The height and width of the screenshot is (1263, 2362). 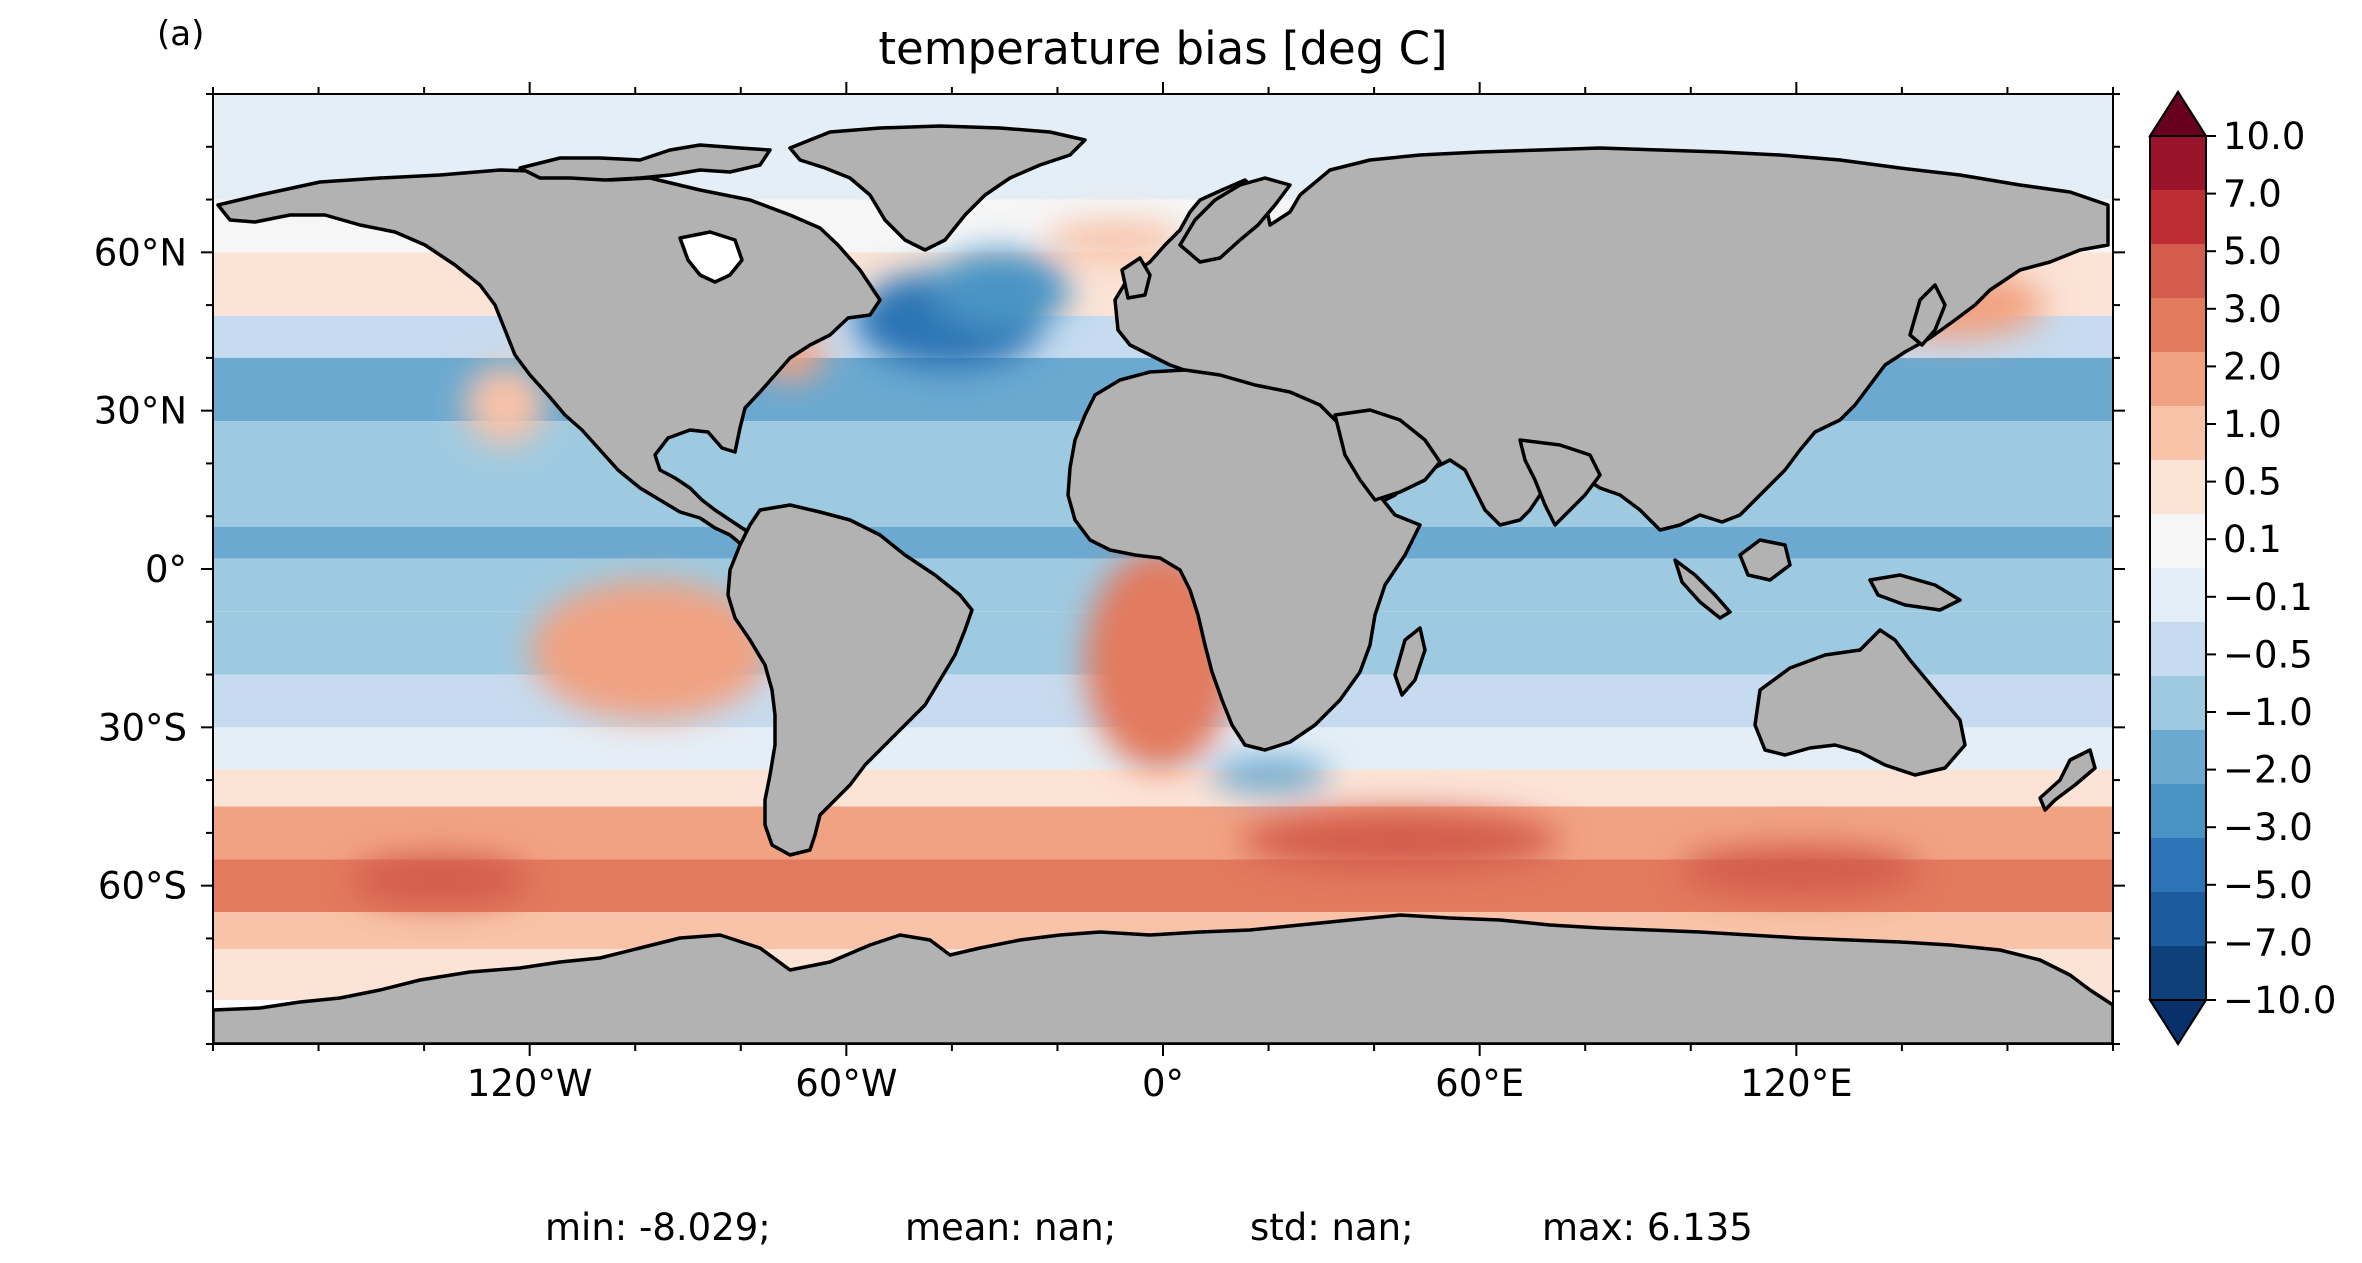 I want to click on stat-std: std: nan;, so click(x=1332, y=1227).